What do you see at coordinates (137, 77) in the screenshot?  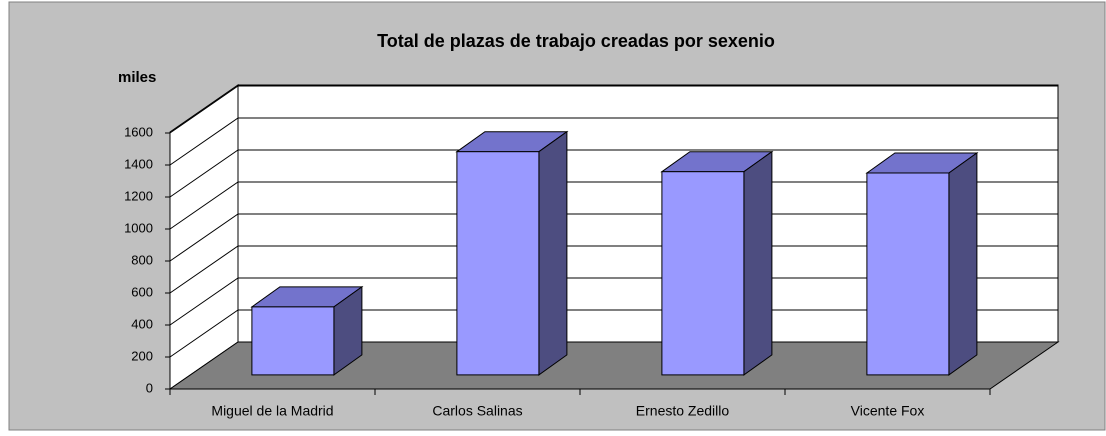 I see `y-axis-label: miles` at bounding box center [137, 77].